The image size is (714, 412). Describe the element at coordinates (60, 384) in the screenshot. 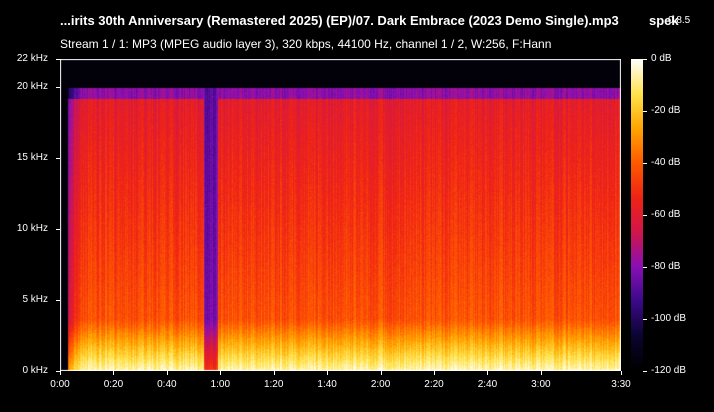

I see `x-tick-label: 0:00` at that location.